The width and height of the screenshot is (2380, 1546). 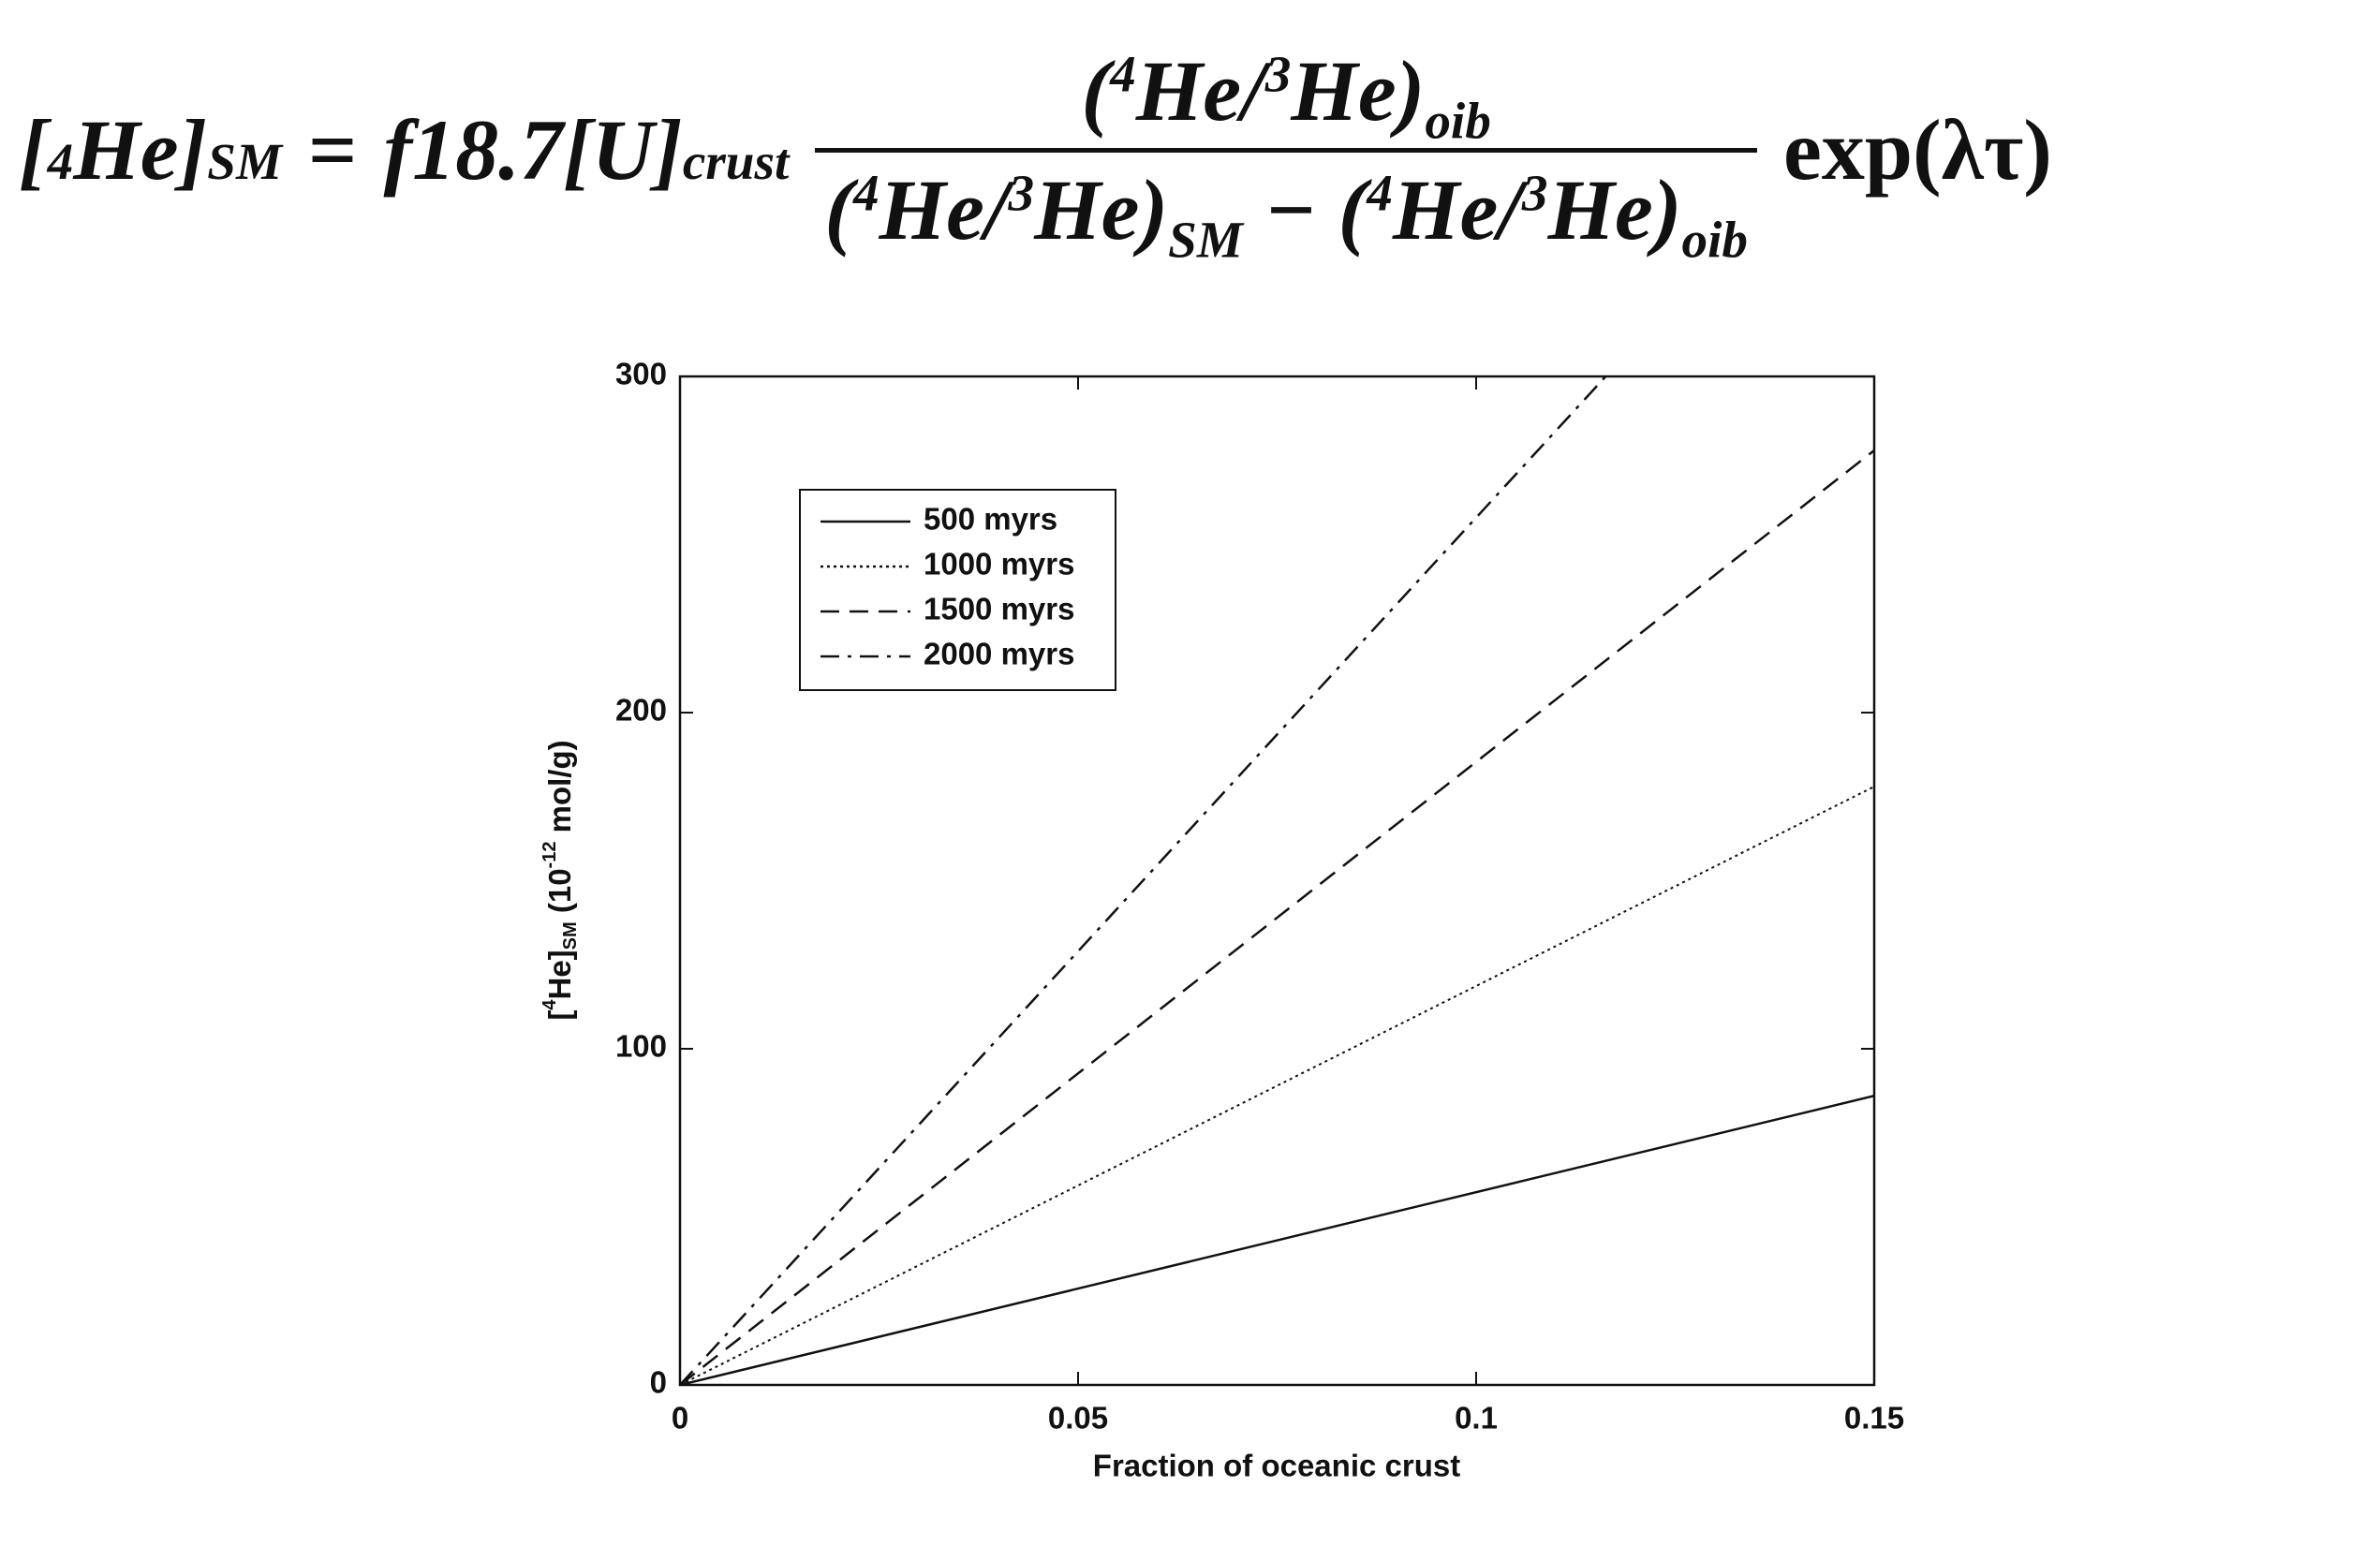 What do you see at coordinates (333, 150) in the screenshot?
I see `formula-eq: =` at bounding box center [333, 150].